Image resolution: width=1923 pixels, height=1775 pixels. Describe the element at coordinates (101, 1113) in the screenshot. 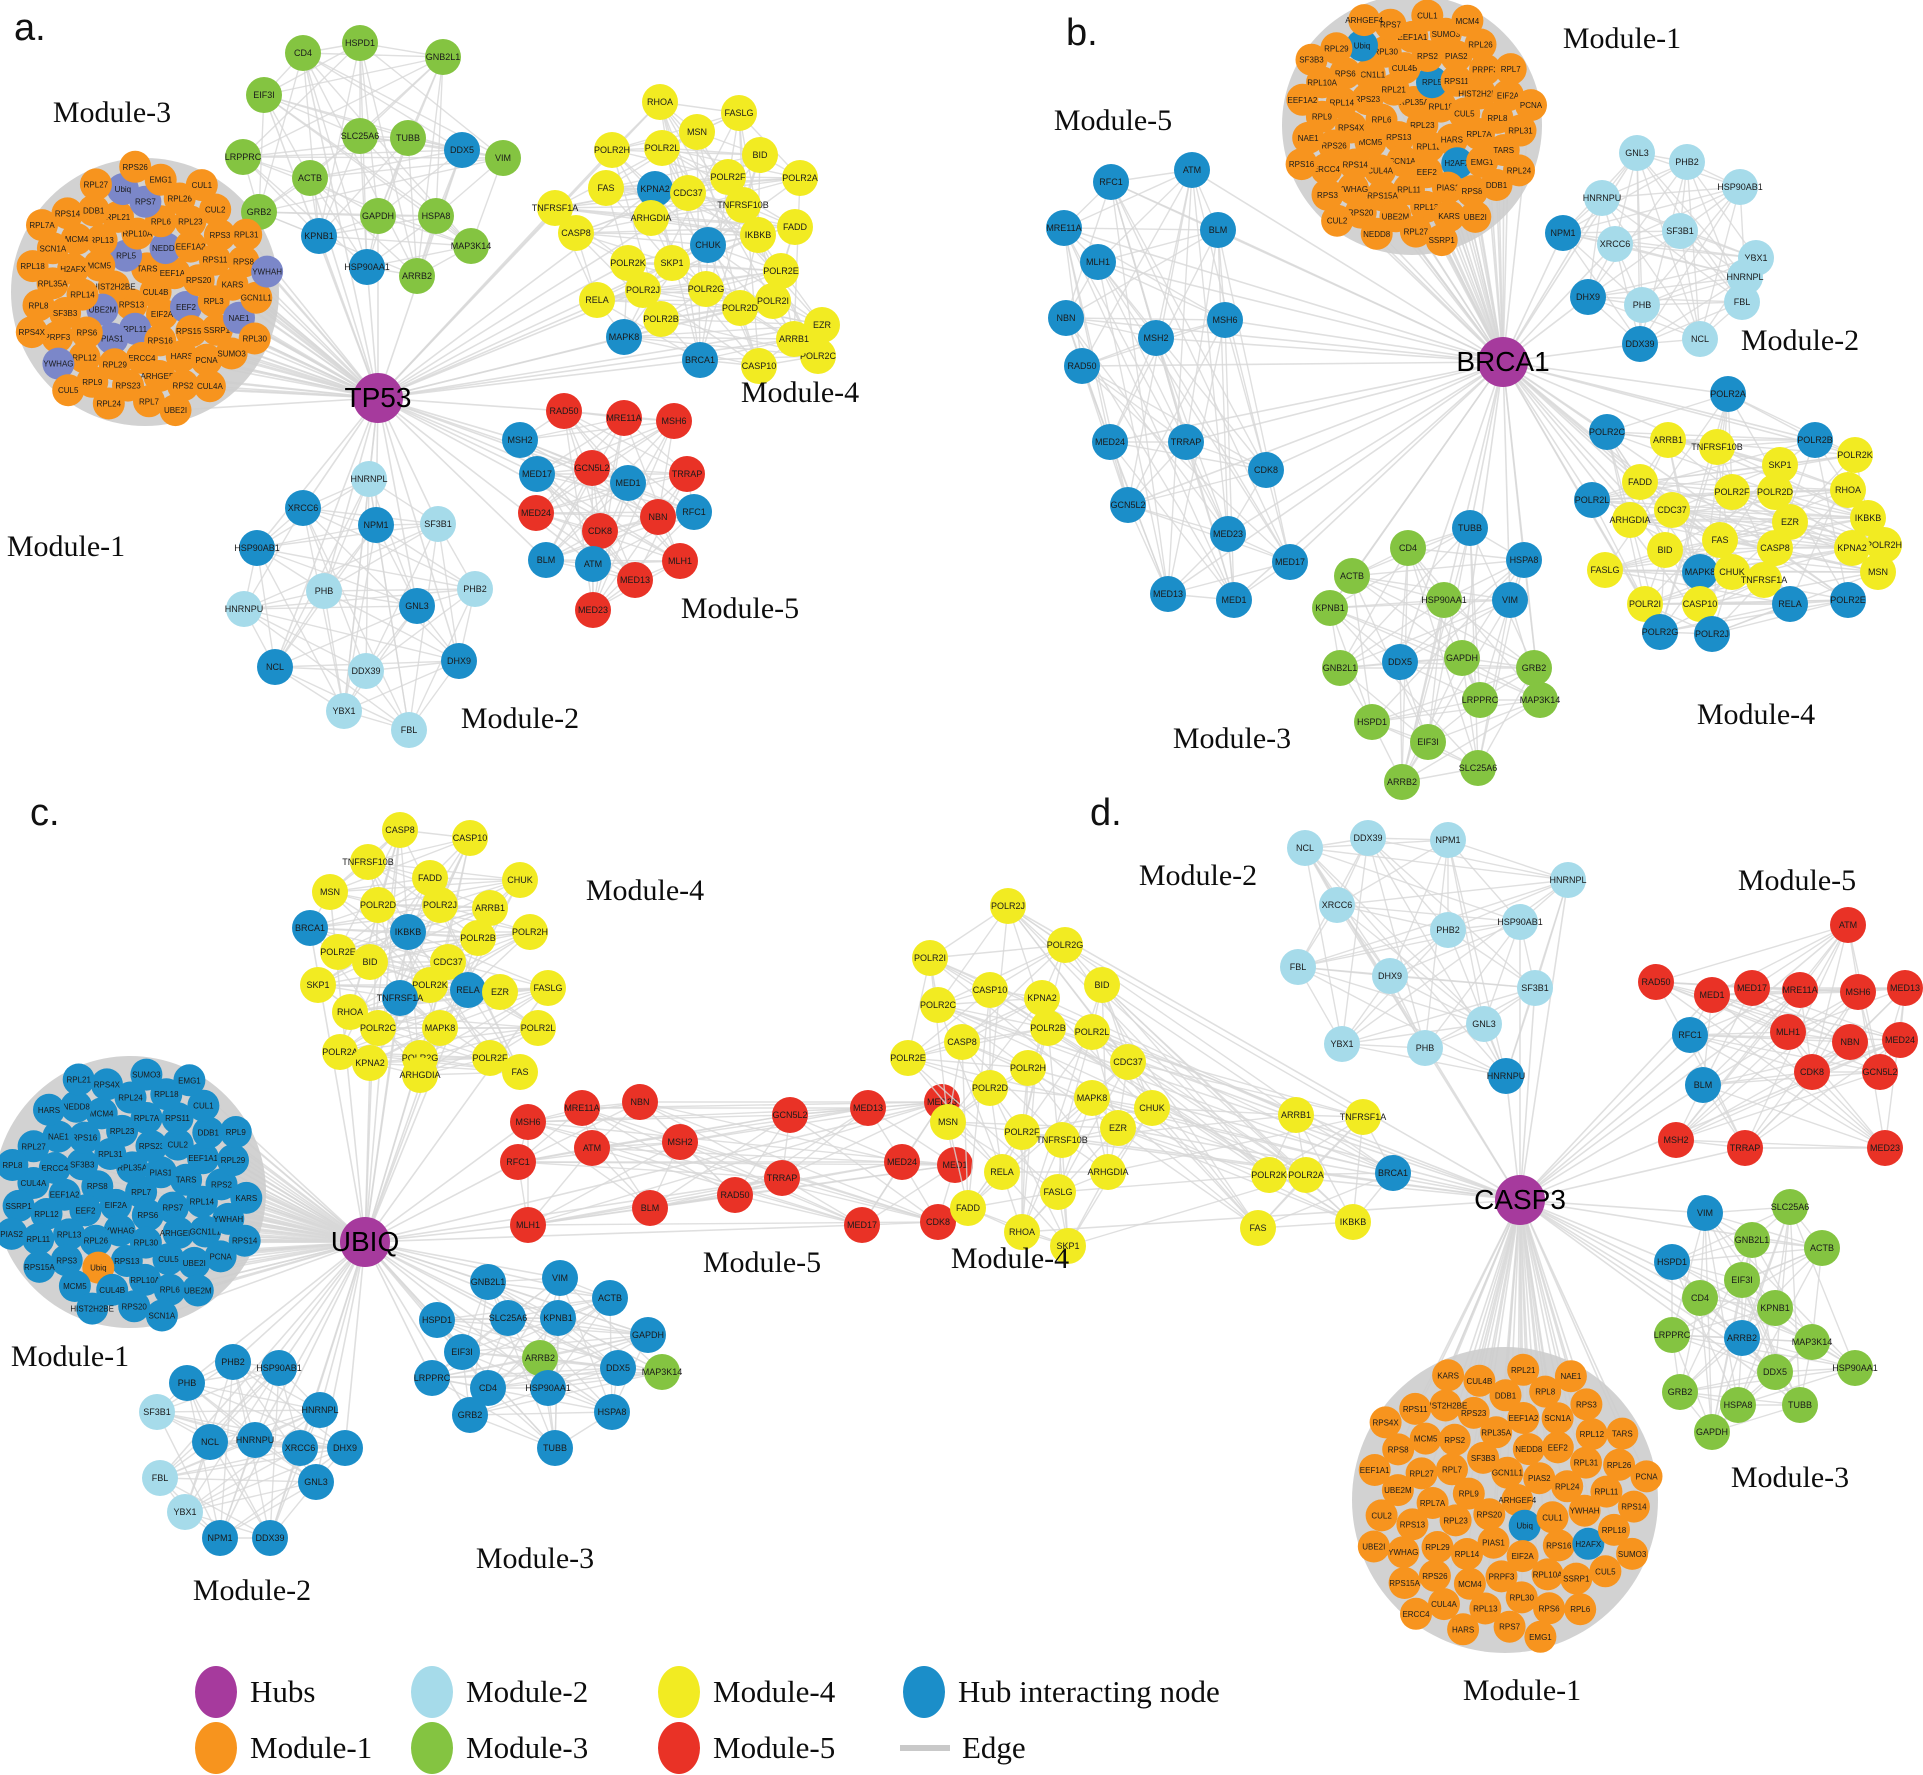

I see `node-MCM4: MCM4` at that location.